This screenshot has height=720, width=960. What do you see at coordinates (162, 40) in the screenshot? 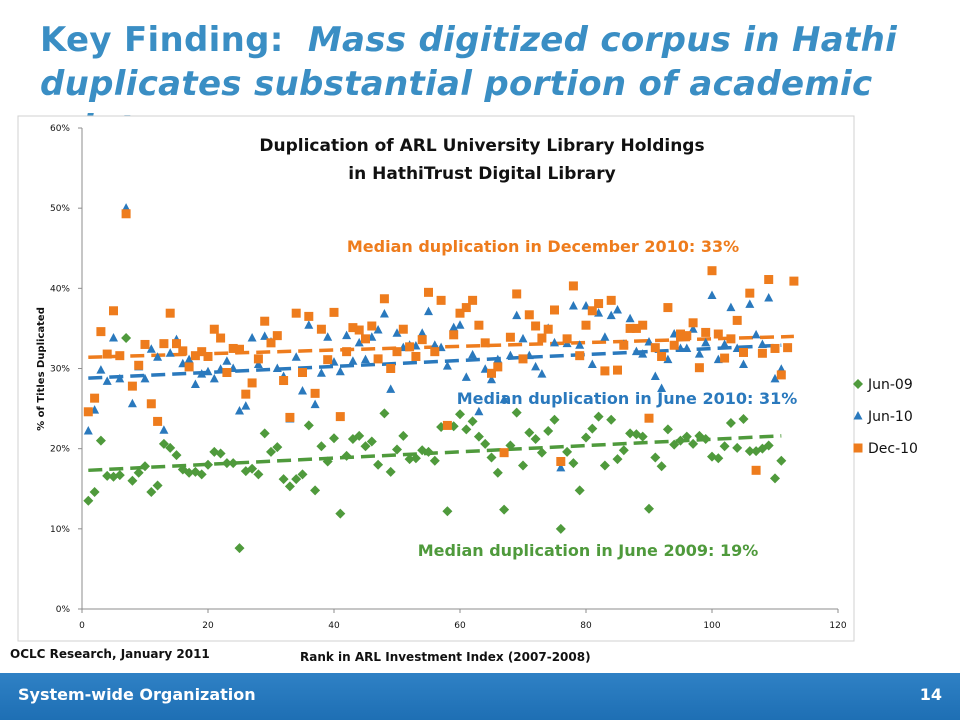
I see `slide-title-main: Key Finding:` at bounding box center [162, 40].